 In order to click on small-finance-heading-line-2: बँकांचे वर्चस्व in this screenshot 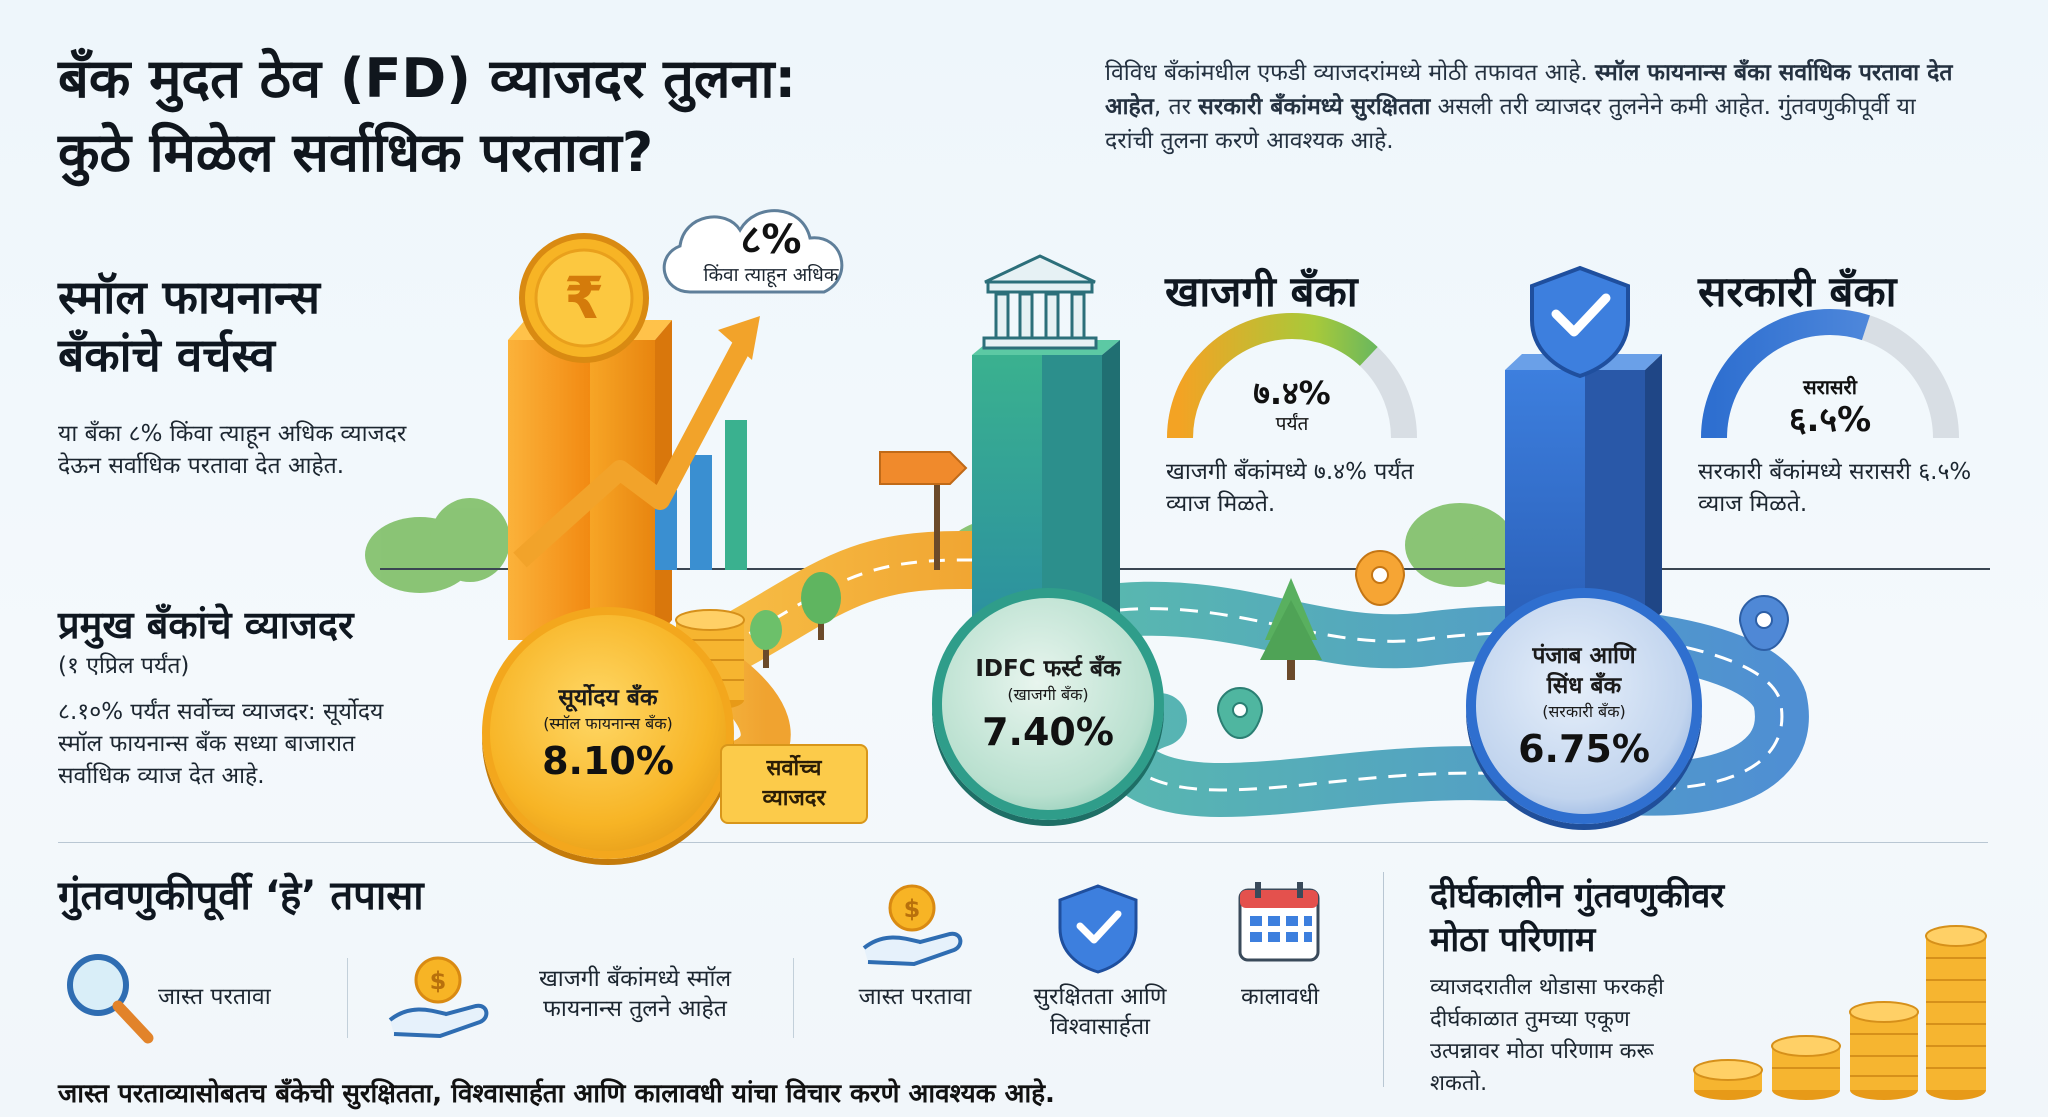, I will do `click(166, 355)`.